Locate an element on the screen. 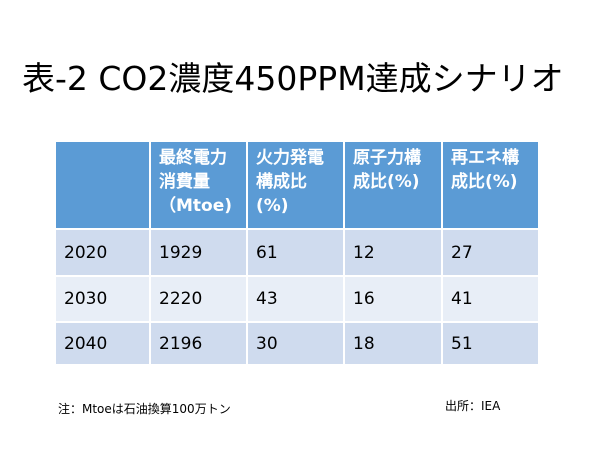  slide-title: 表-2 CO2濃度450PPM達成シナリオ is located at coordinates (293, 78).